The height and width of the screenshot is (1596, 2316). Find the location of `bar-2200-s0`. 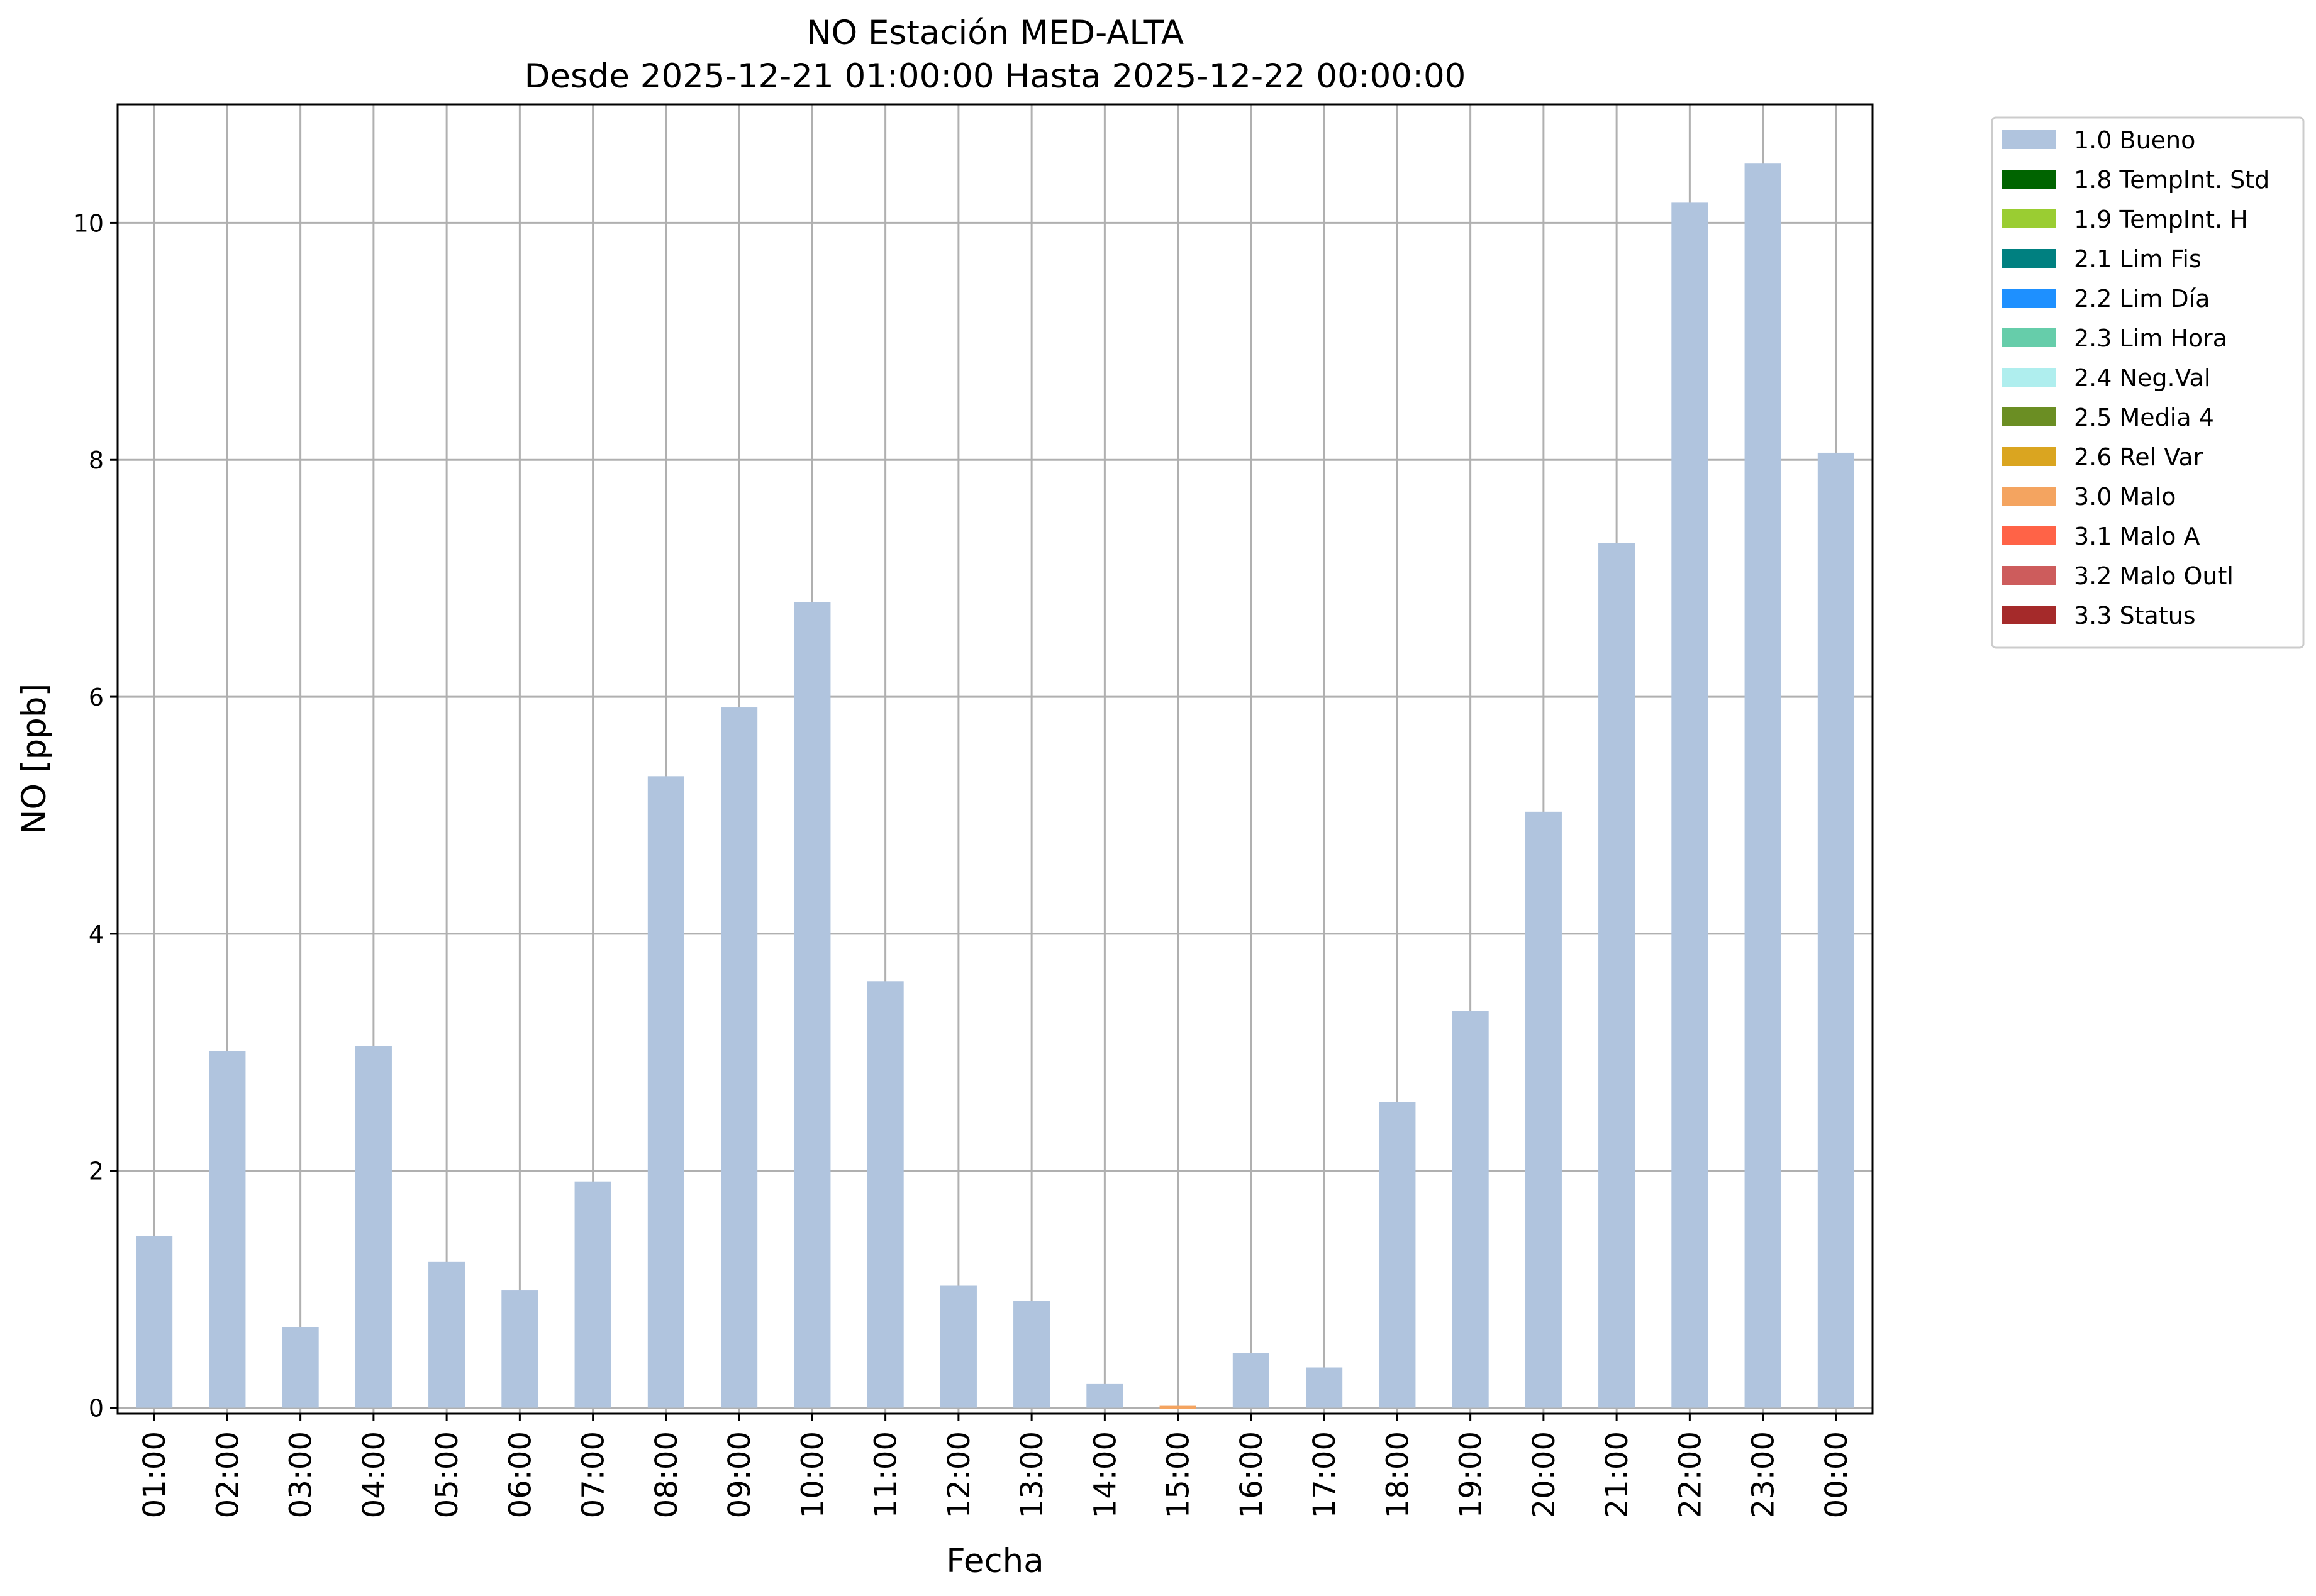

bar-2200-s0 is located at coordinates (1689, 805).